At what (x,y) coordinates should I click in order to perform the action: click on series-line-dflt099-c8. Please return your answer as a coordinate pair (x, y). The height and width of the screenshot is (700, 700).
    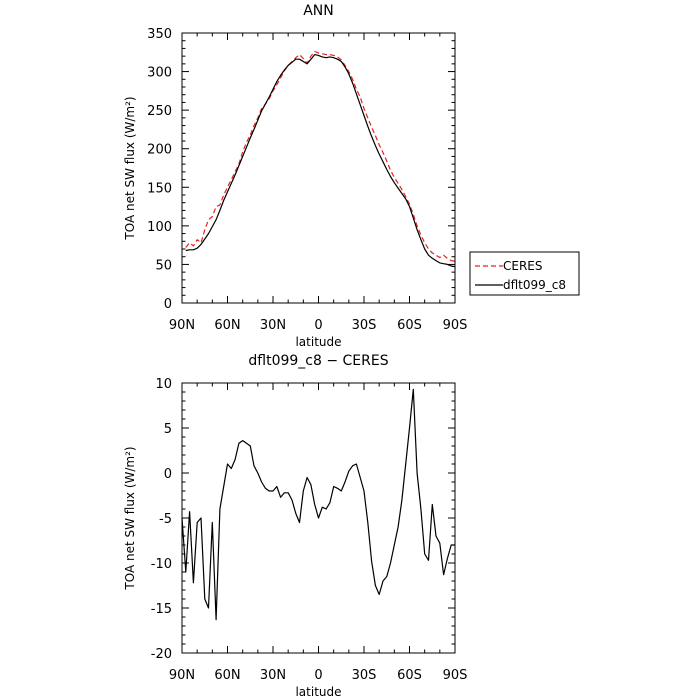
    Looking at the image, I should click on (320, 160).